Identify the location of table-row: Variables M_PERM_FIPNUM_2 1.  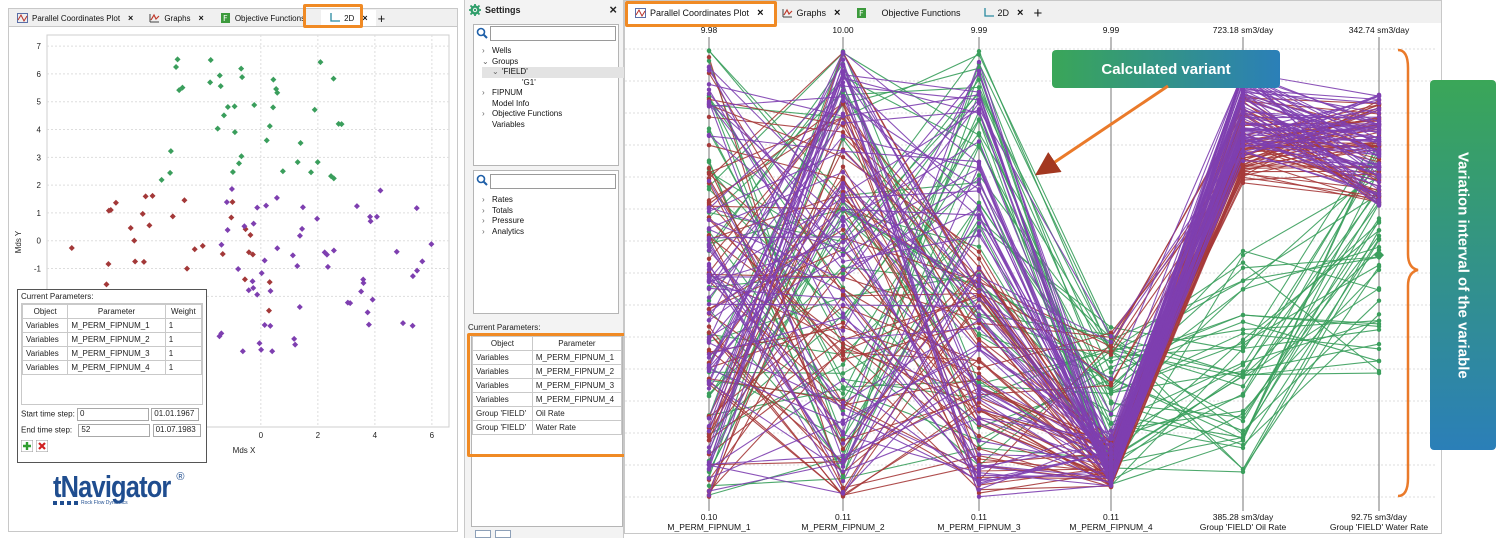
(112, 339).